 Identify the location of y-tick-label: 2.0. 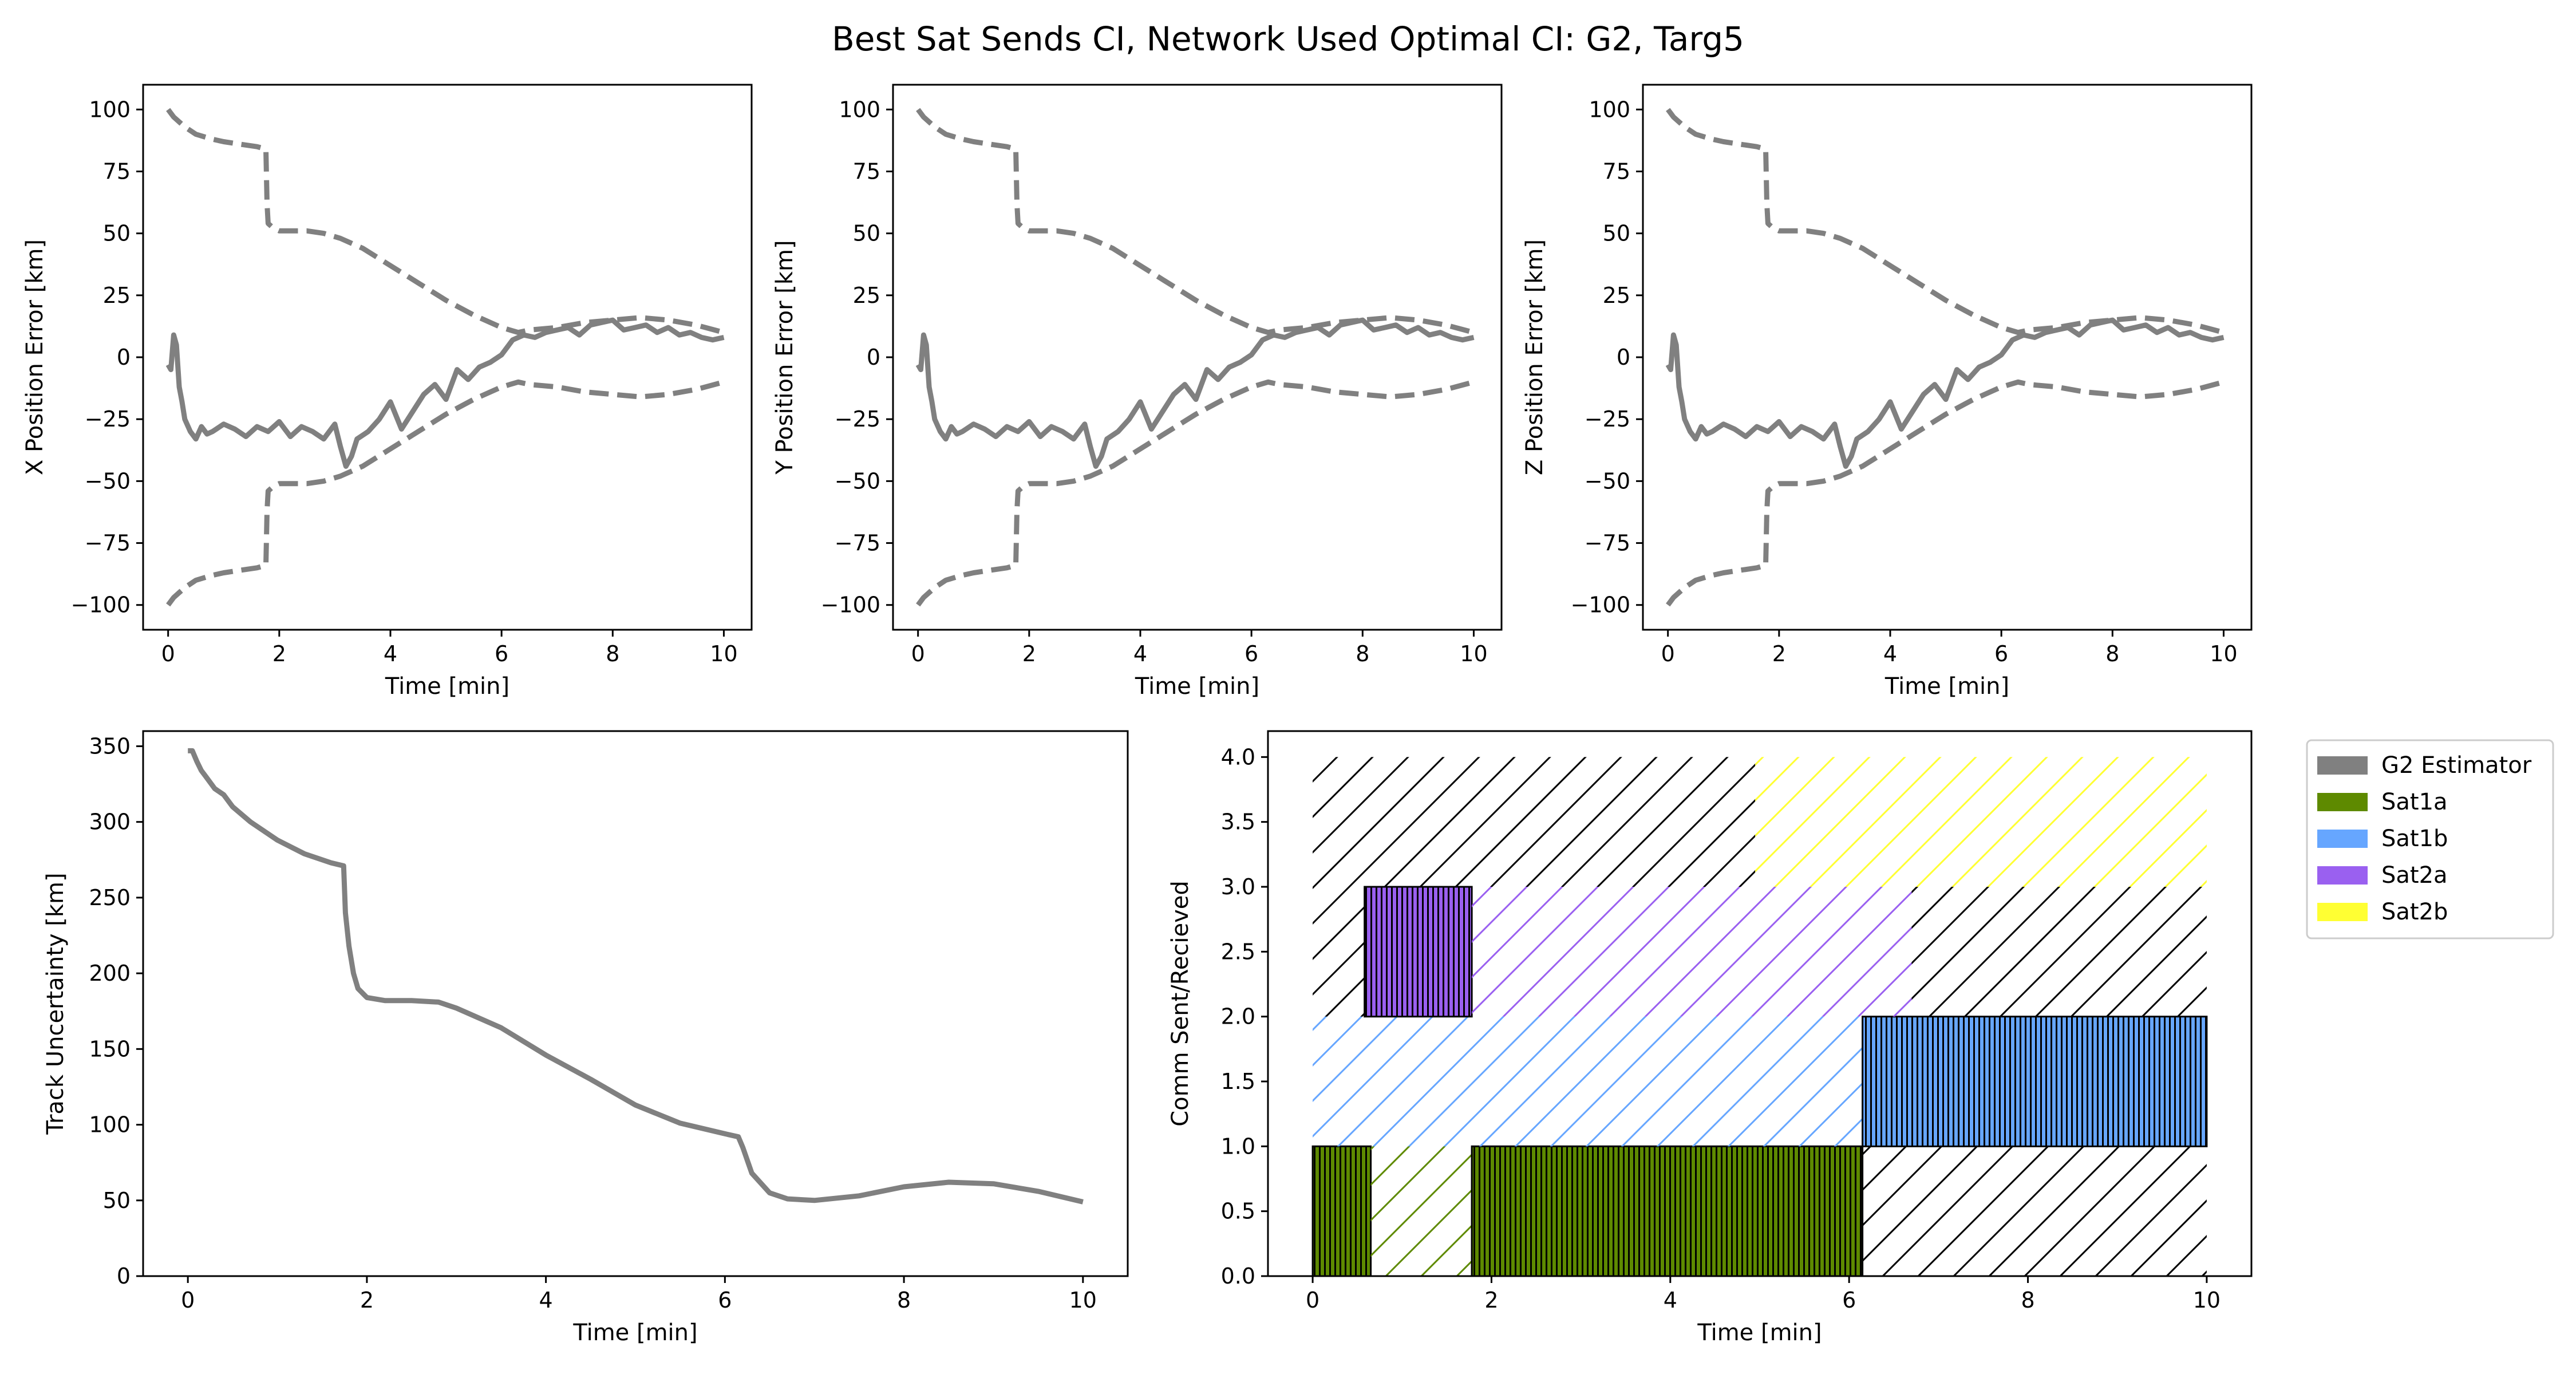
(1238, 1017).